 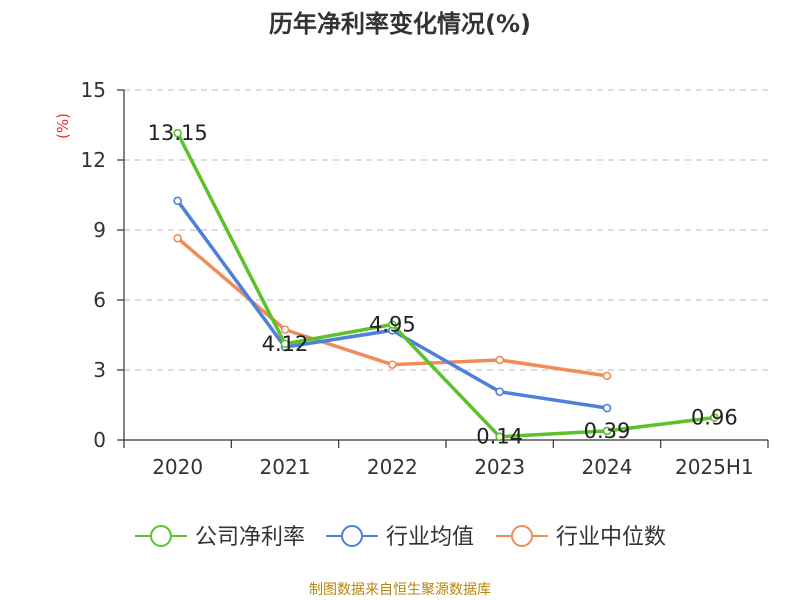 What do you see at coordinates (285, 467) in the screenshot?
I see `x-tick-label: 2021` at bounding box center [285, 467].